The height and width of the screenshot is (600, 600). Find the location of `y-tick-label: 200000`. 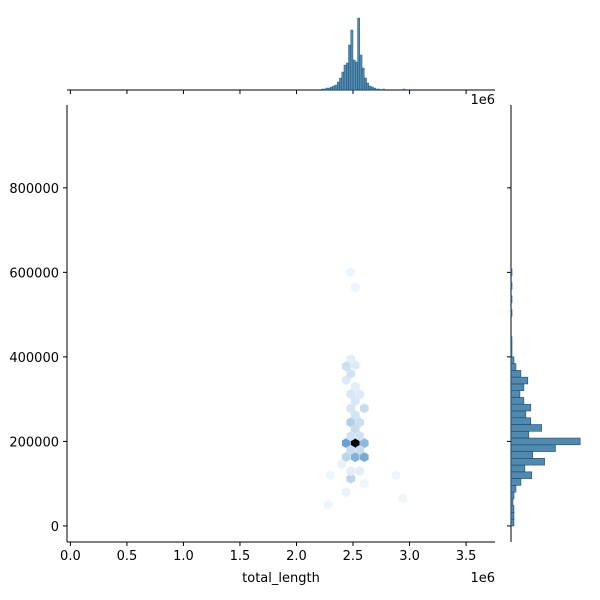

y-tick-label: 200000 is located at coordinates (34, 442).